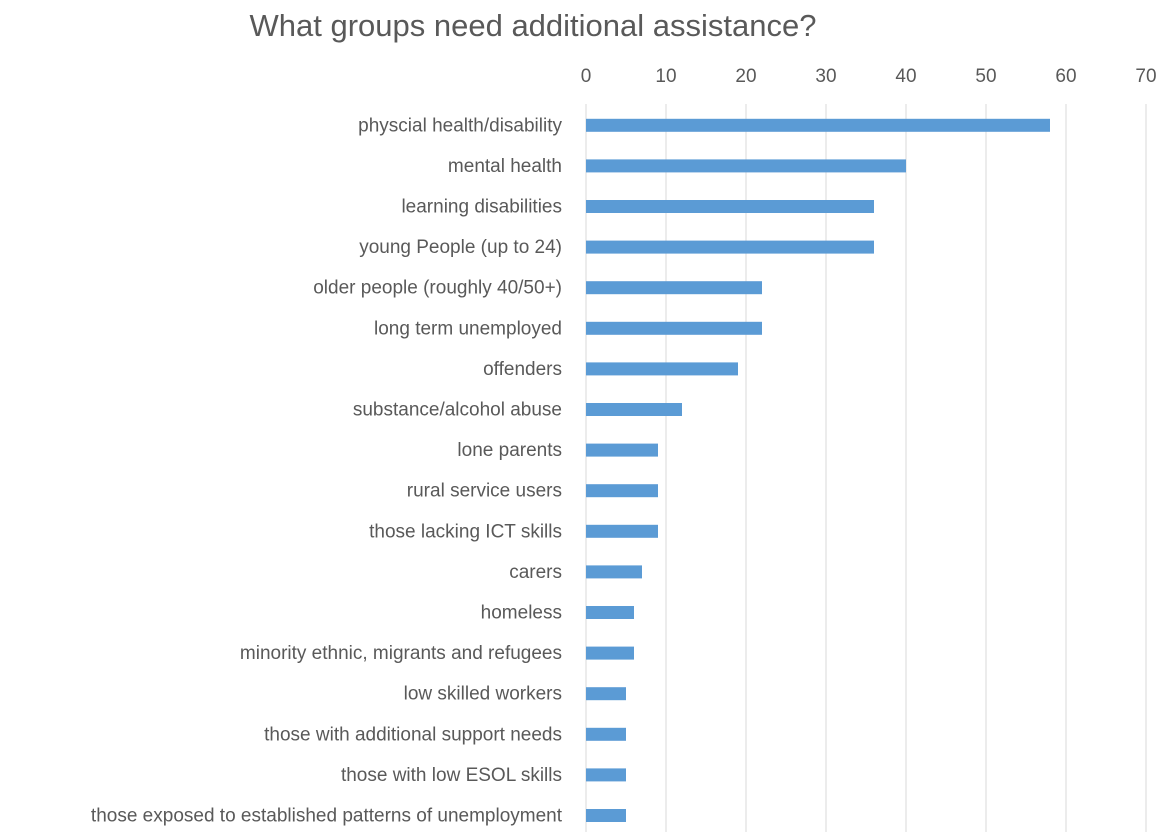 The image size is (1168, 832). I want to click on category-label: older people (roughly 40/50+), so click(437, 288).